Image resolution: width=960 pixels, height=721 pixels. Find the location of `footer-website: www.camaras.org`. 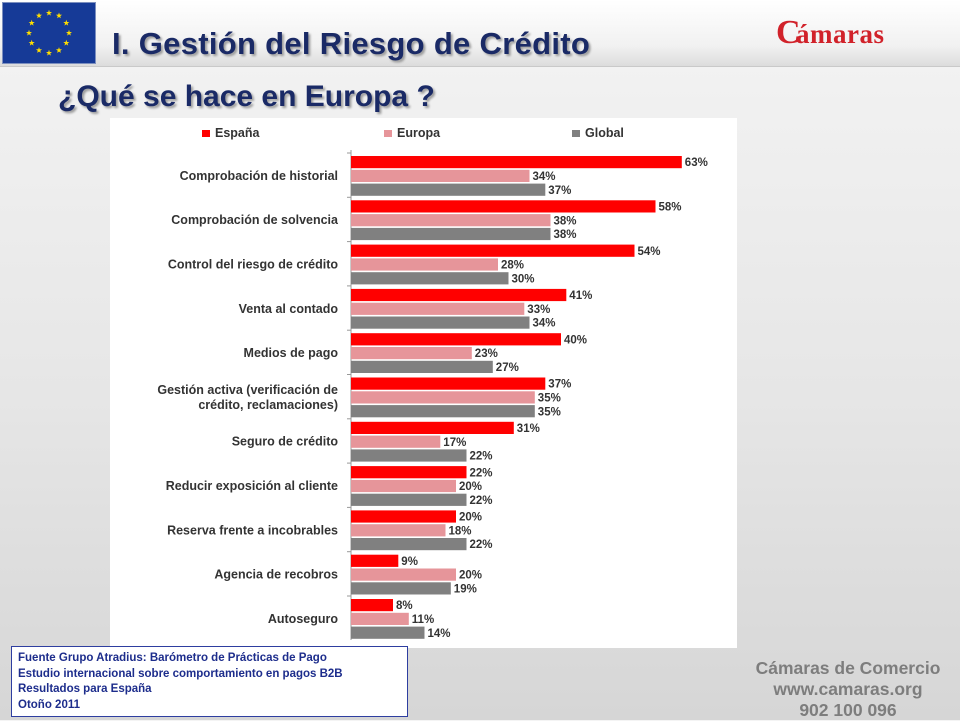

footer-website: www.camaras.org is located at coordinates (848, 689).